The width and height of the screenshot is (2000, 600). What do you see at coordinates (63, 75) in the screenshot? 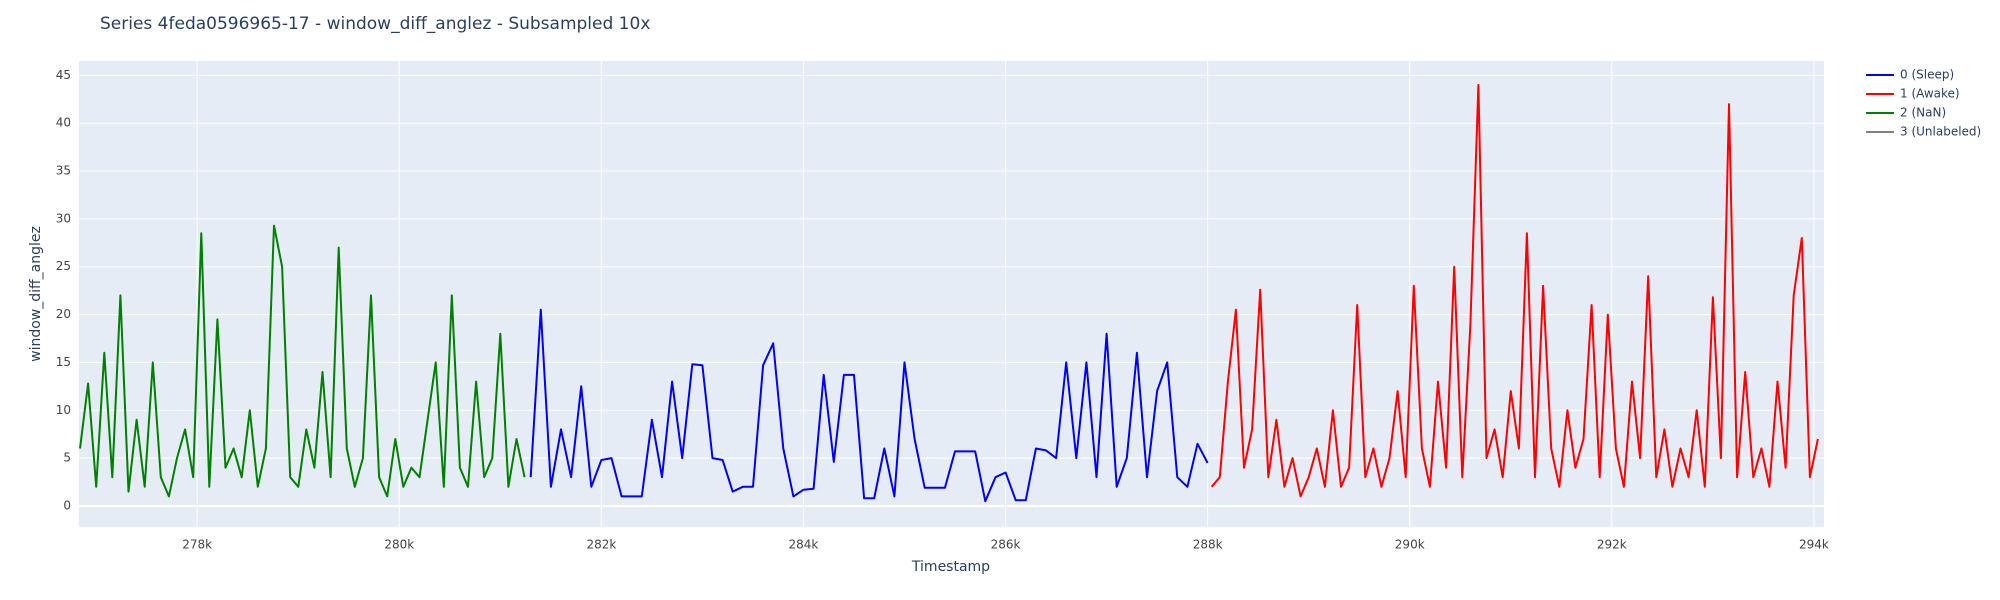
I see `y-tick-label: 45` at bounding box center [63, 75].